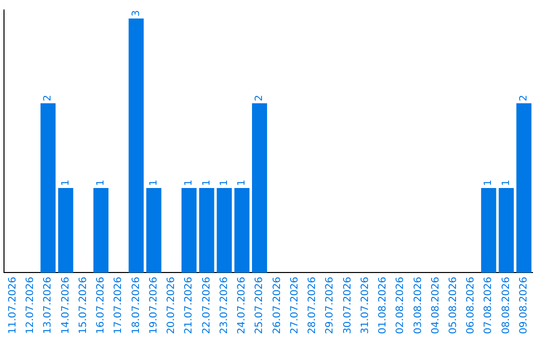  Describe the element at coordinates (224, 305) in the screenshot. I see `x-tick-label: 23.07.2026` at that location.